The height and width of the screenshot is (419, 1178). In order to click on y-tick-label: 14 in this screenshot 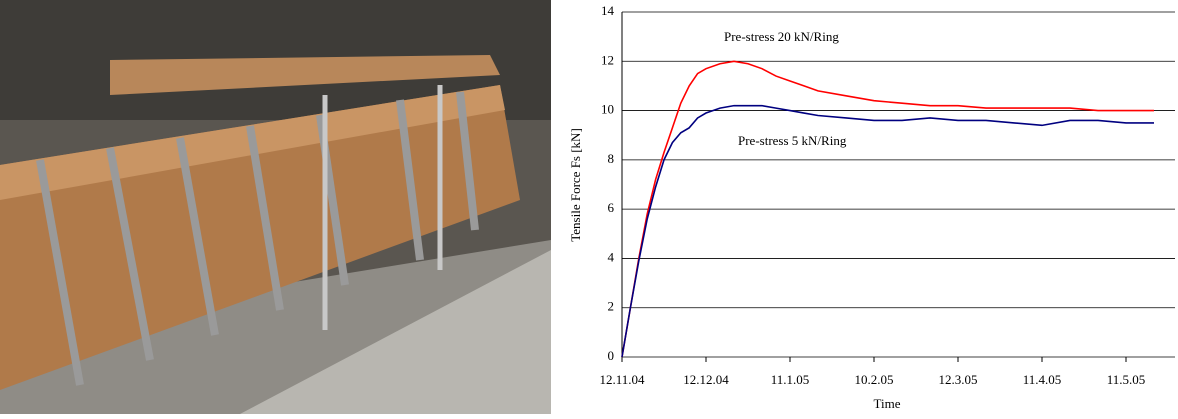, I will do `click(608, 10)`.